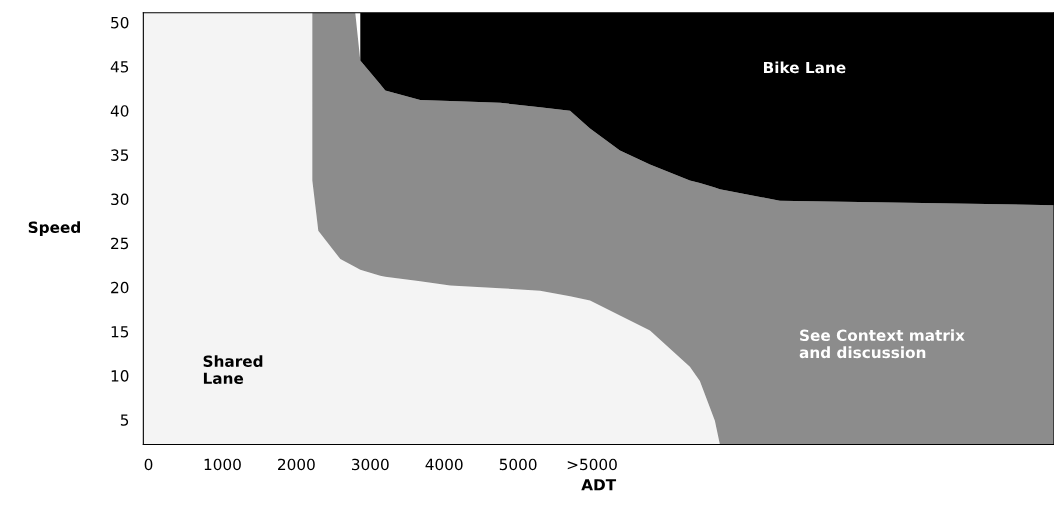  I want to click on y-tick-label: 25, so click(120, 243).